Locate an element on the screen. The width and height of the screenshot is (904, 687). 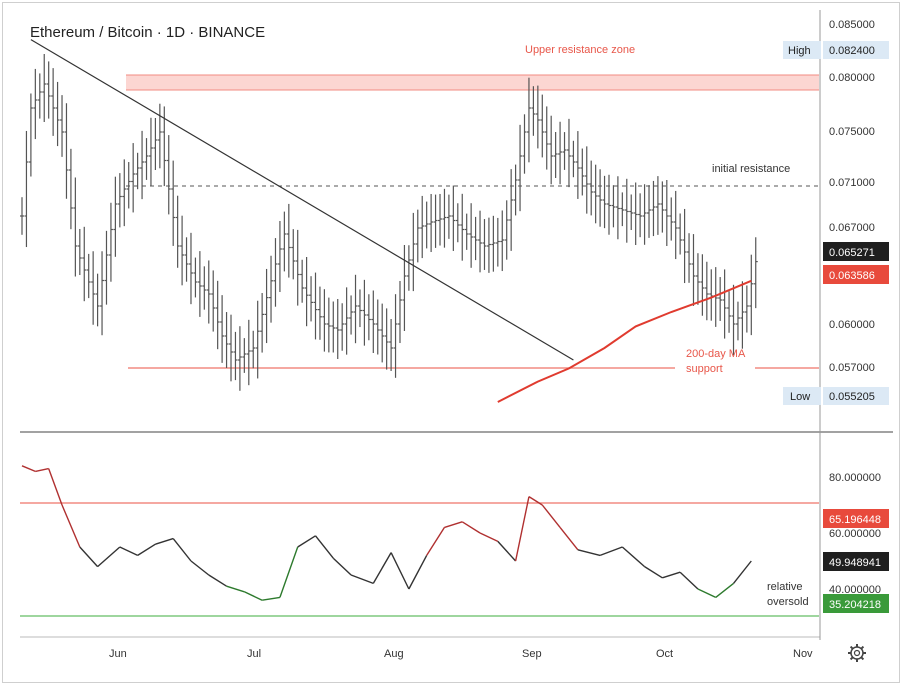
high-badge-label-bg is located at coordinates (802, 50).